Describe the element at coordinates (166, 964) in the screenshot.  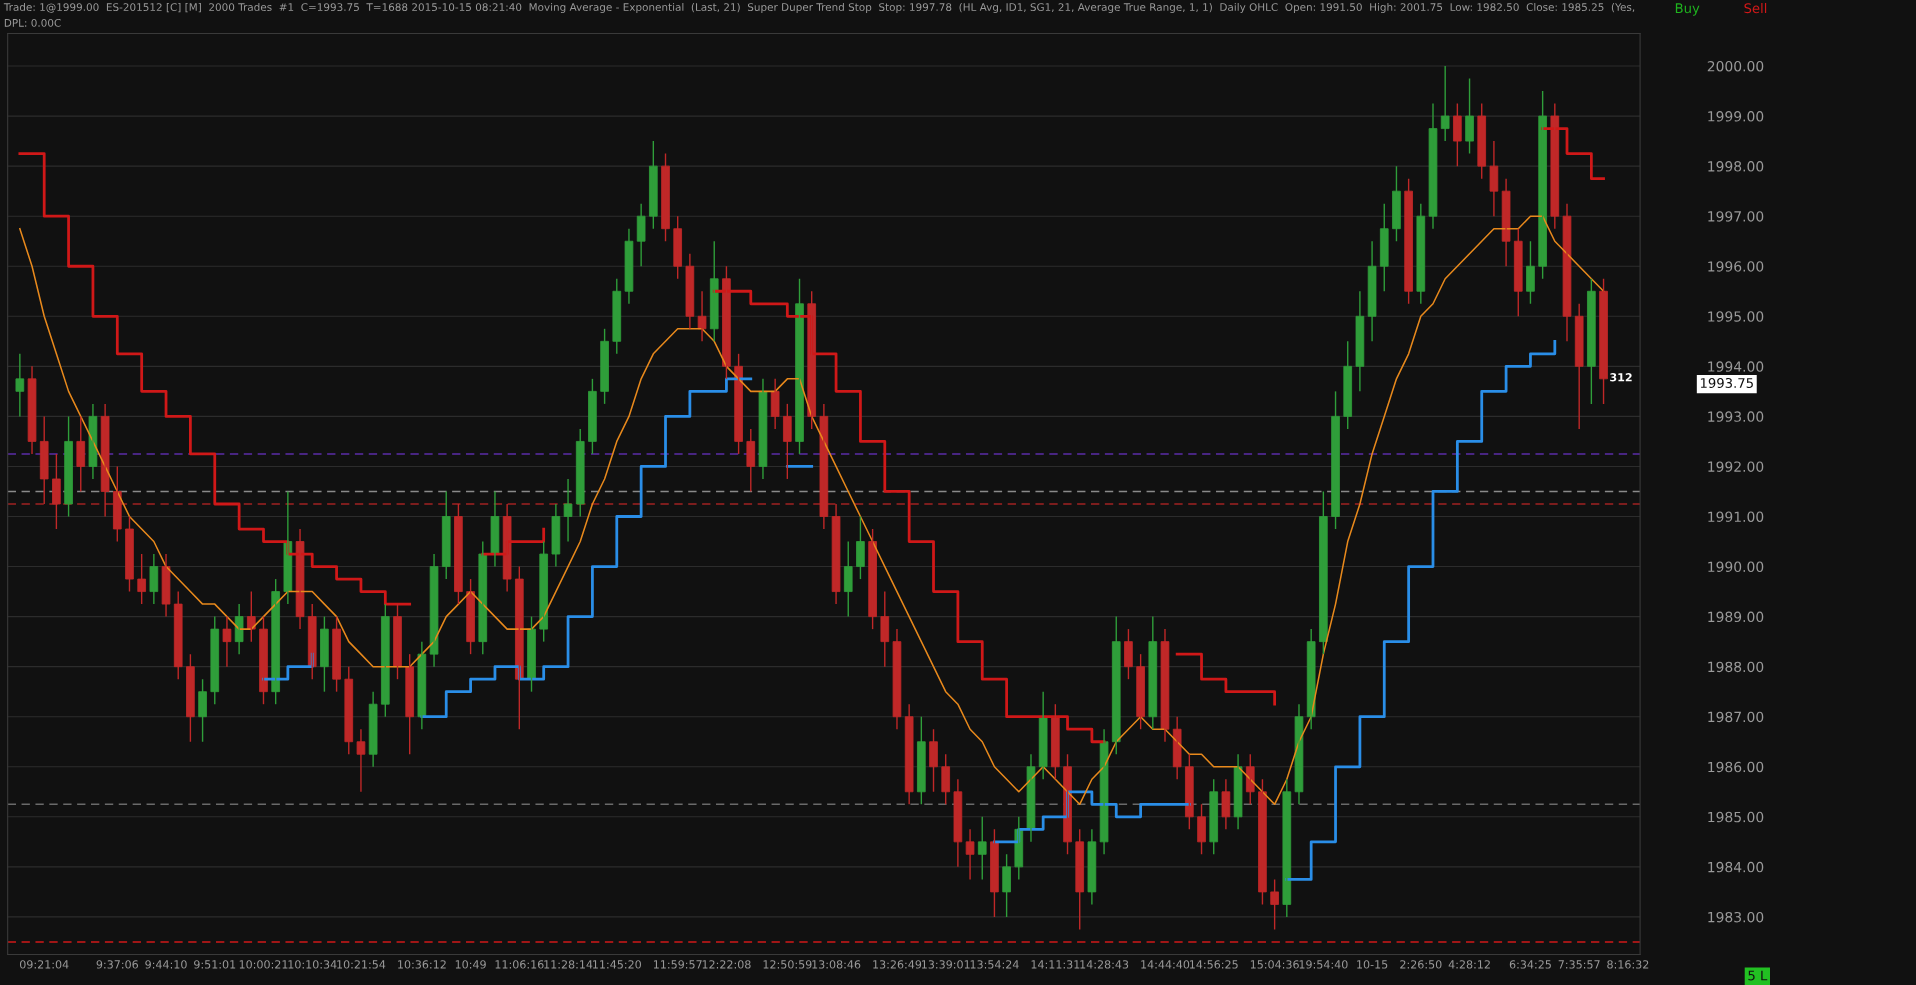
I see `x-tick-label: 9:44:10` at that location.